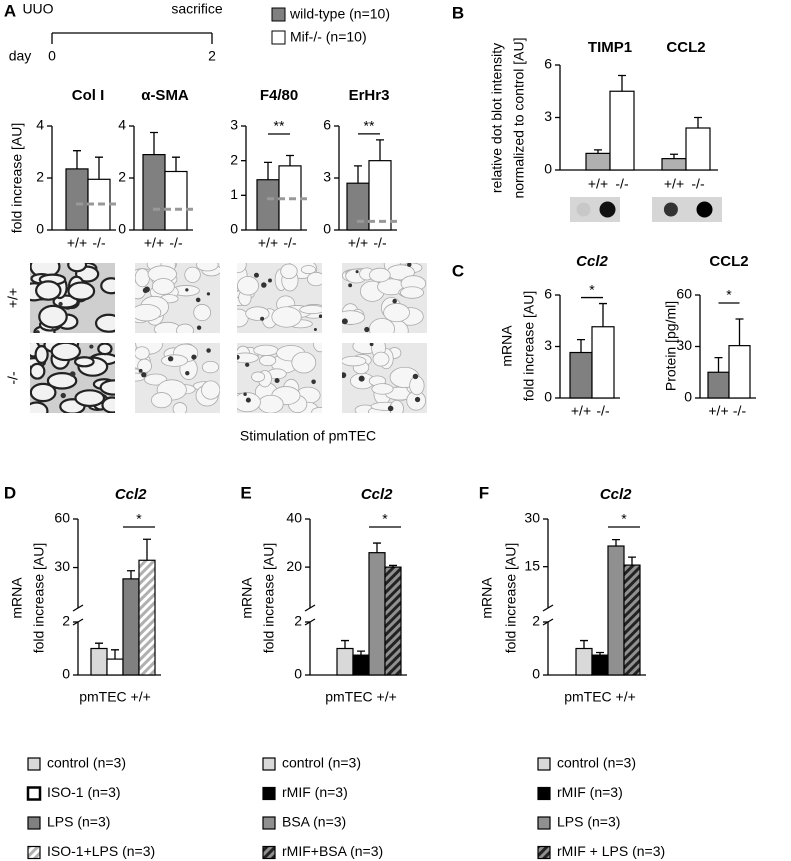 The height and width of the screenshot is (861, 791). I want to click on y-axis-label: mRNA, so click(17, 598).